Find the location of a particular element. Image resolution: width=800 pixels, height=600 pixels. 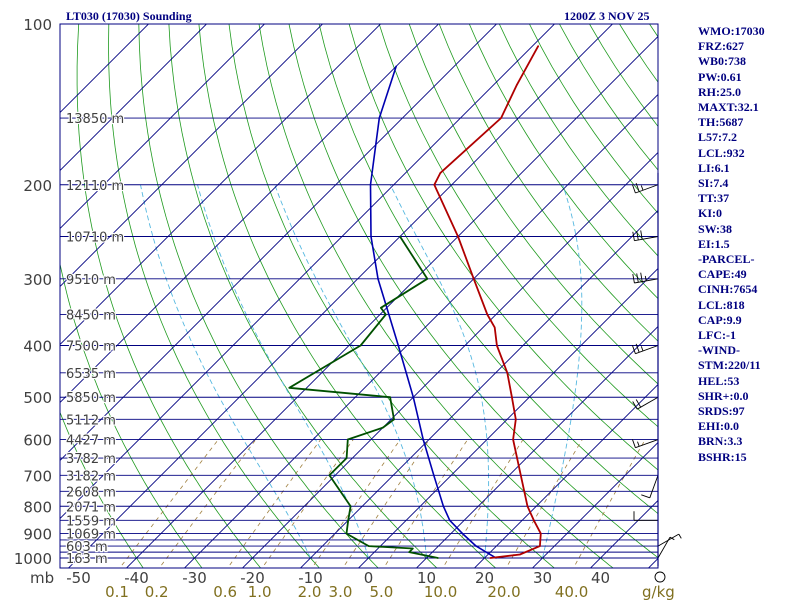

pressure-tick-label: 1000 is located at coordinates (33, 559).